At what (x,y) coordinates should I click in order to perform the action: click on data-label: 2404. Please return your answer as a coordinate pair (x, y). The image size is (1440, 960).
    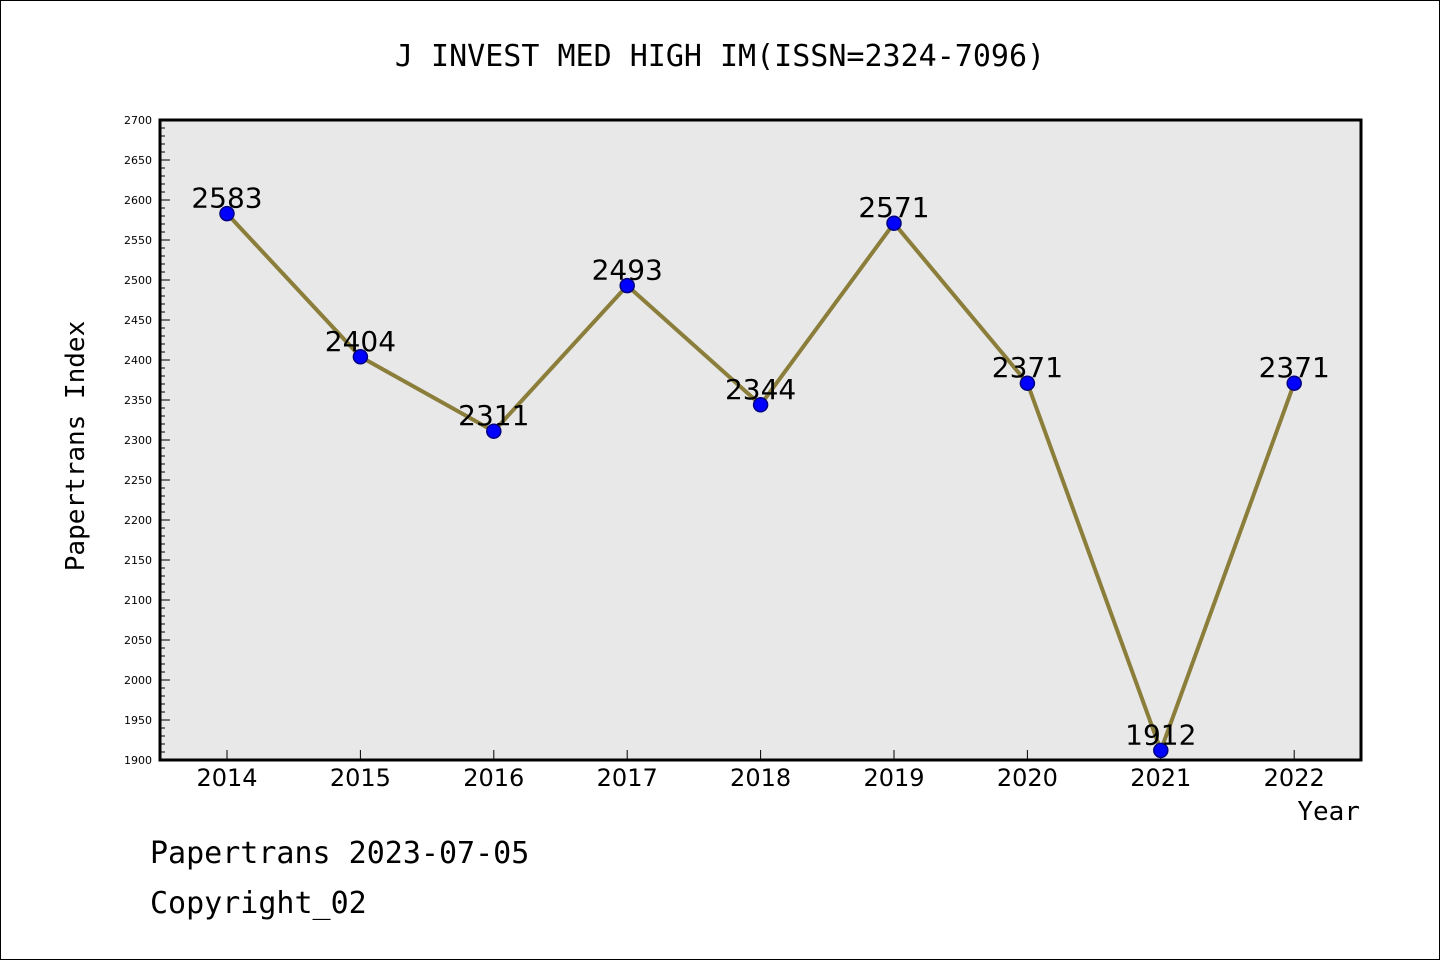
    Looking at the image, I should click on (360, 341).